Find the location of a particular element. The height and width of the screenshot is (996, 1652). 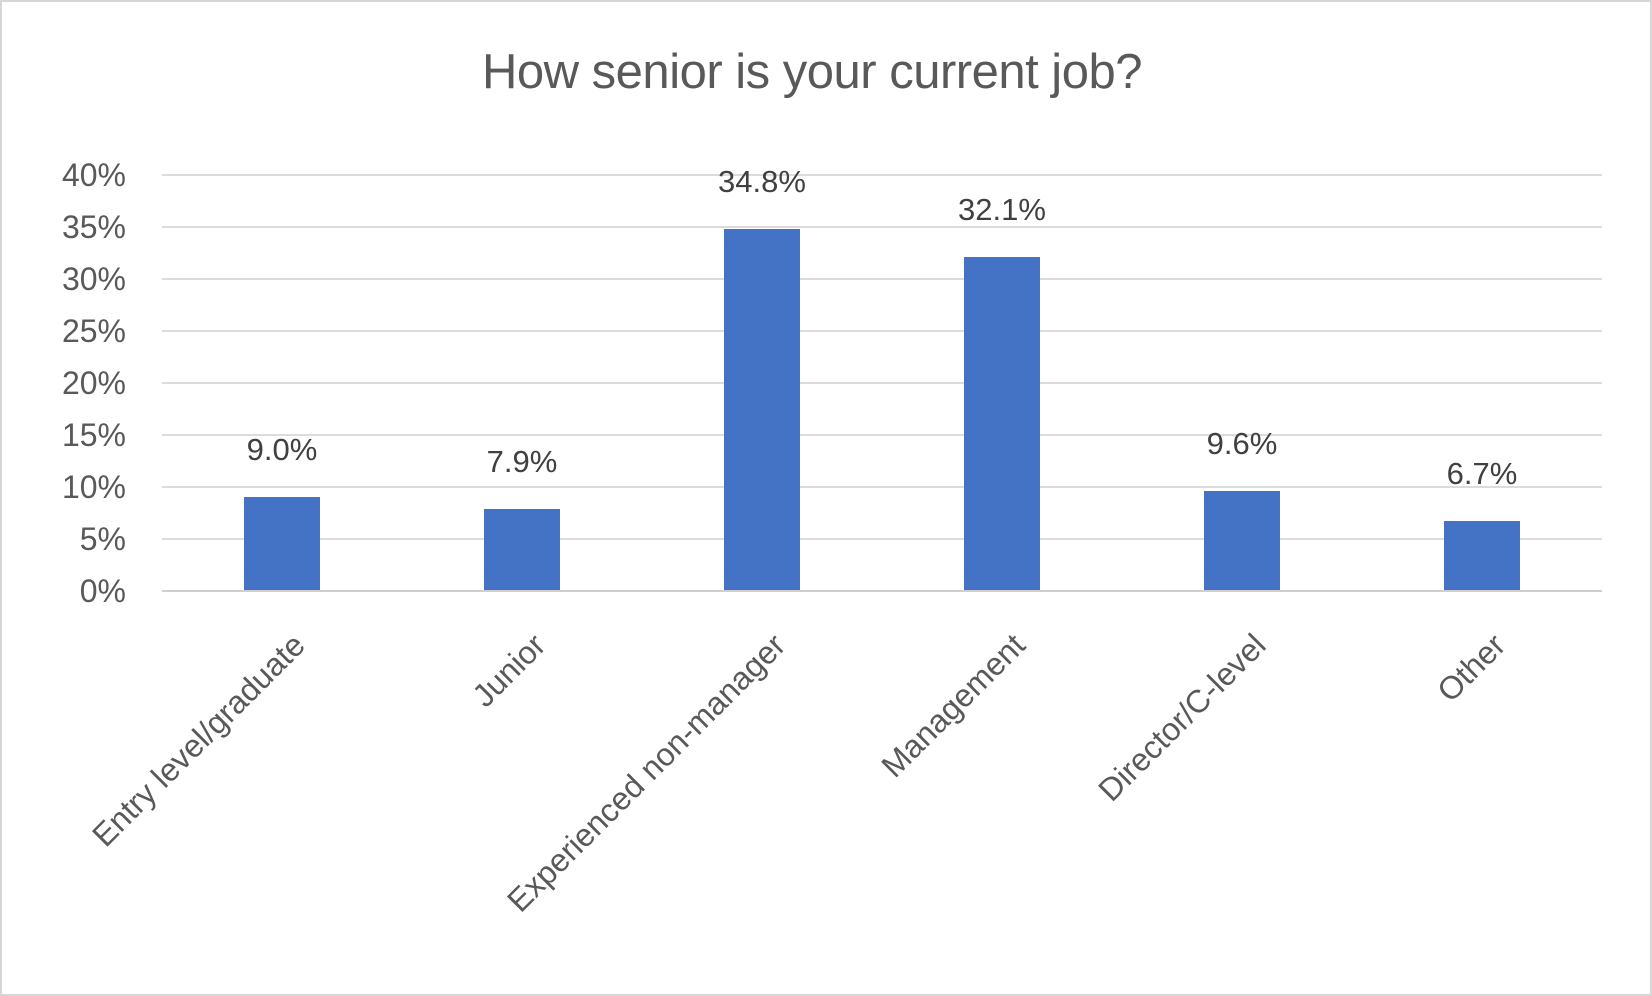

y-axis-tick-label: 35% is located at coordinates (93, 227).